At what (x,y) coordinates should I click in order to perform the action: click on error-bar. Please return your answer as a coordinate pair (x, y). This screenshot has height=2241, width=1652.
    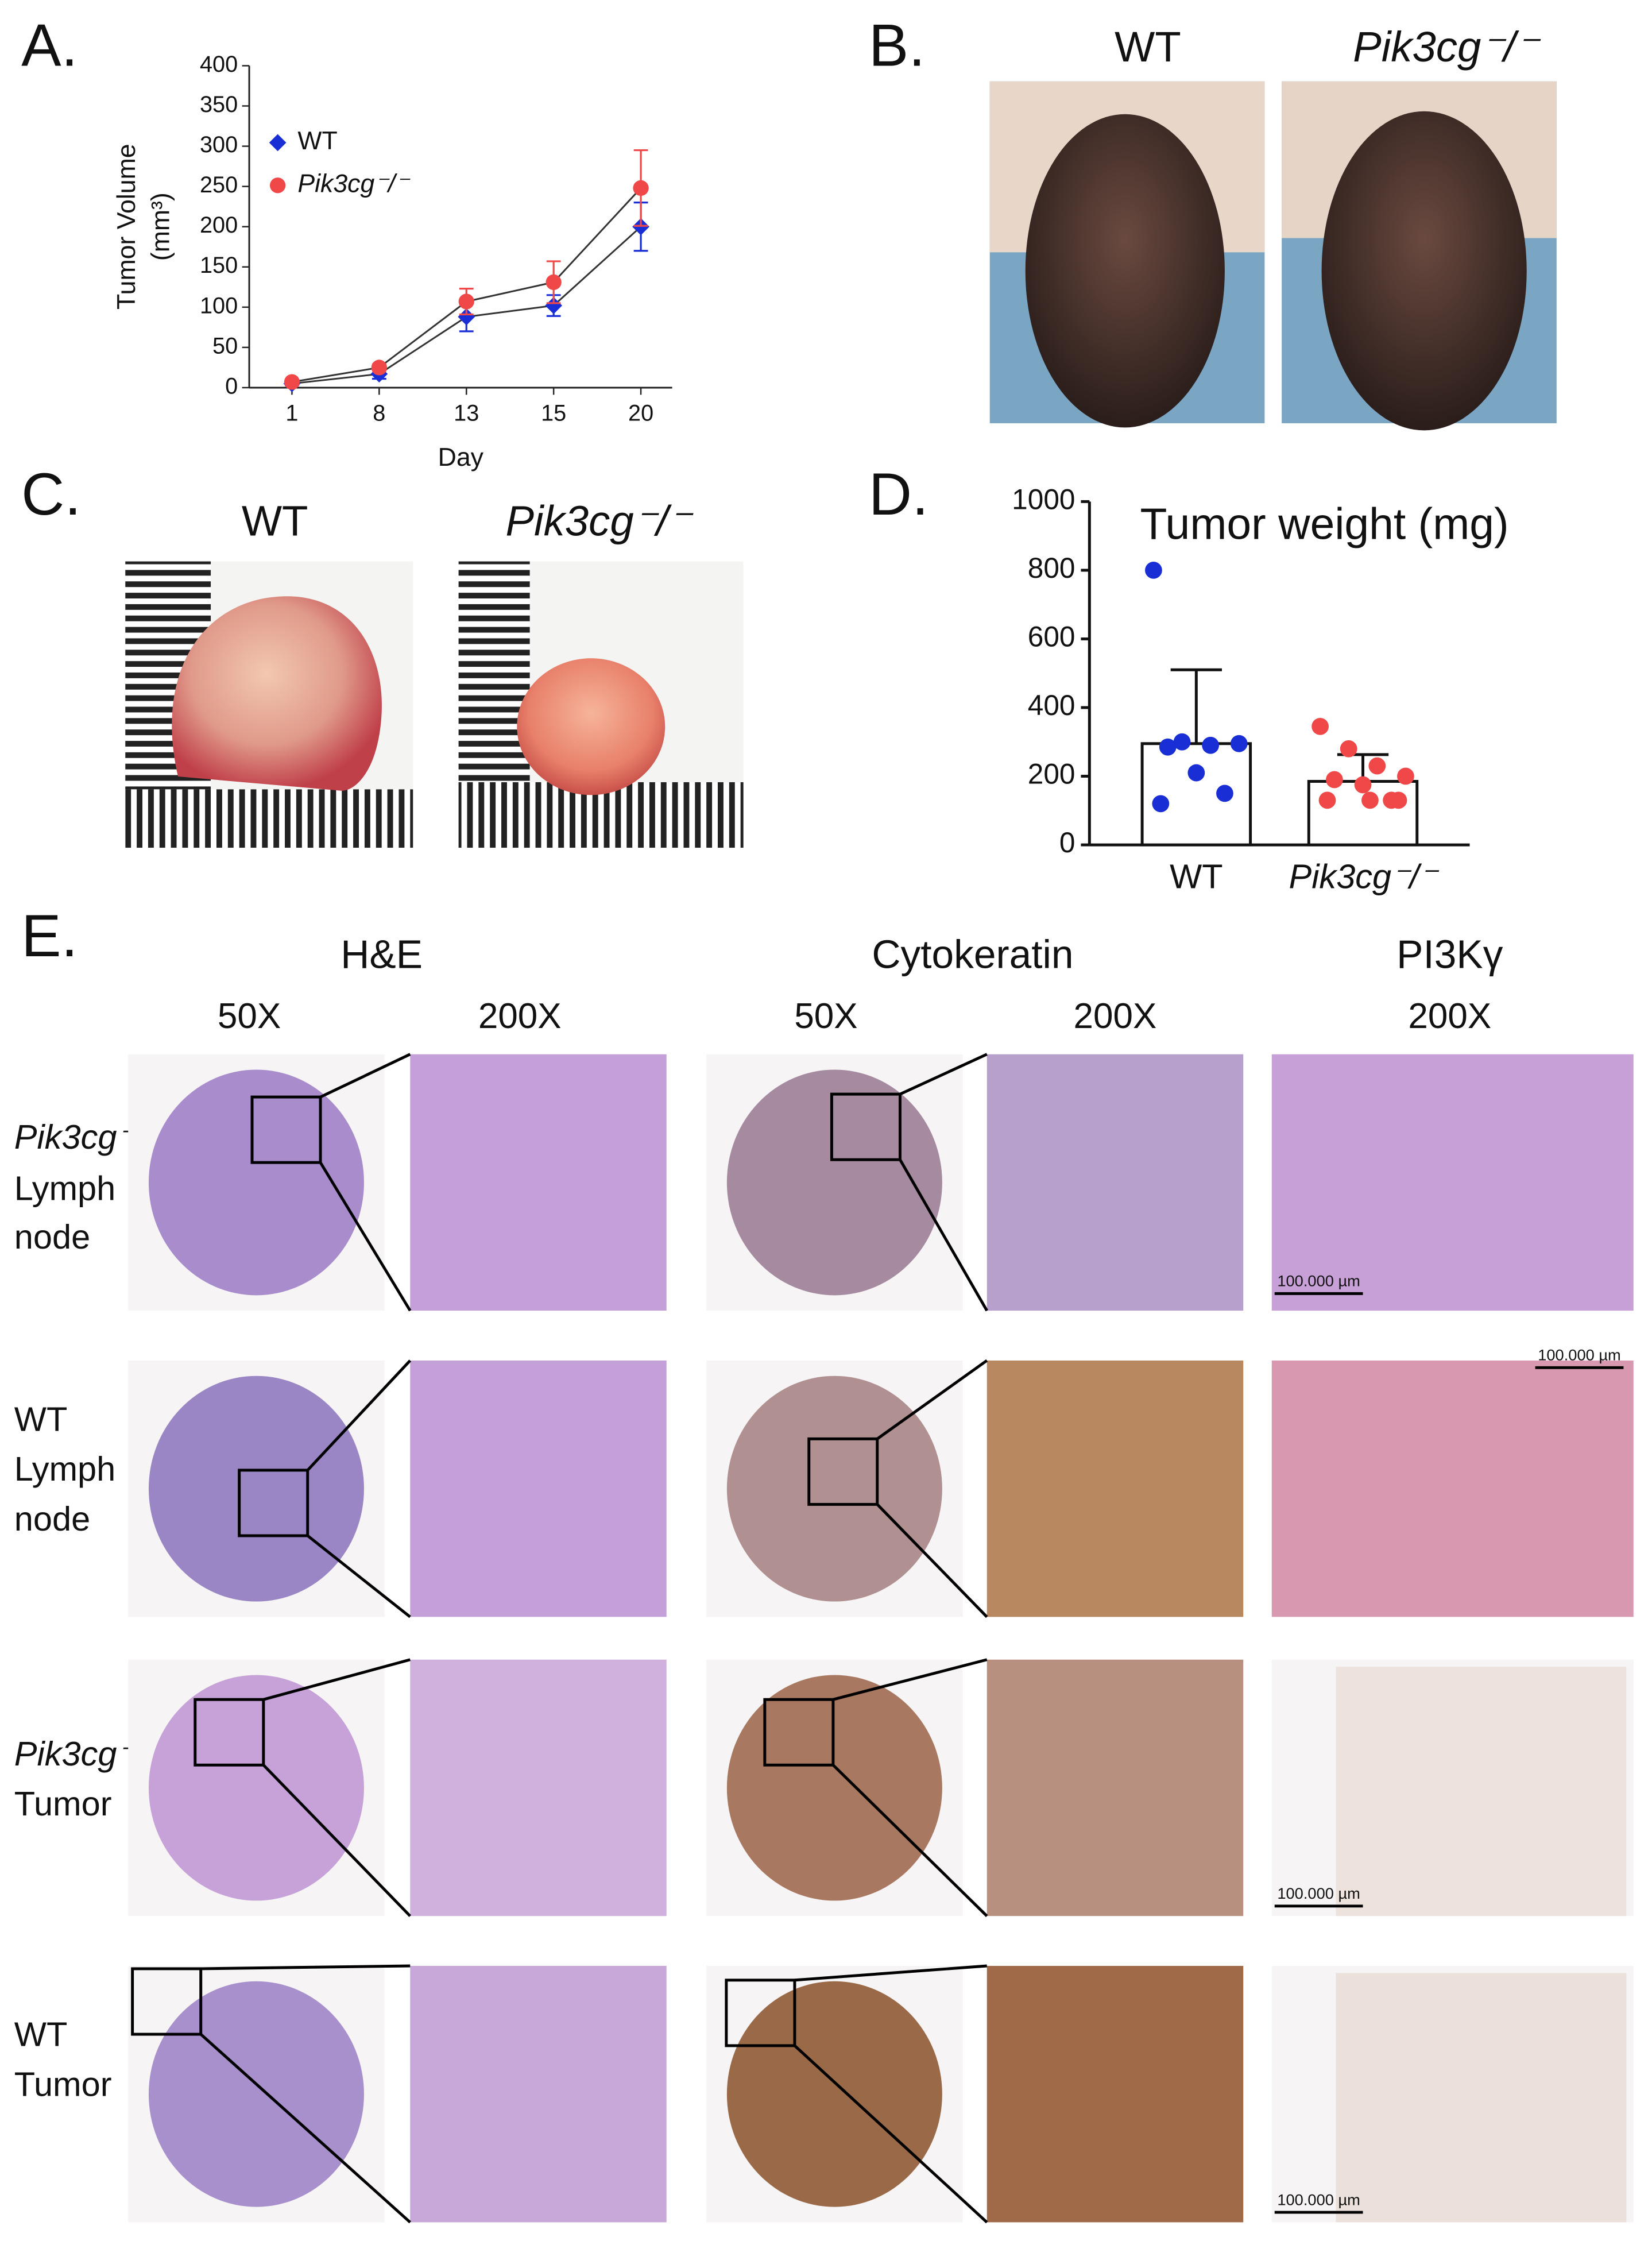
    Looking at the image, I should click on (1196, 706).